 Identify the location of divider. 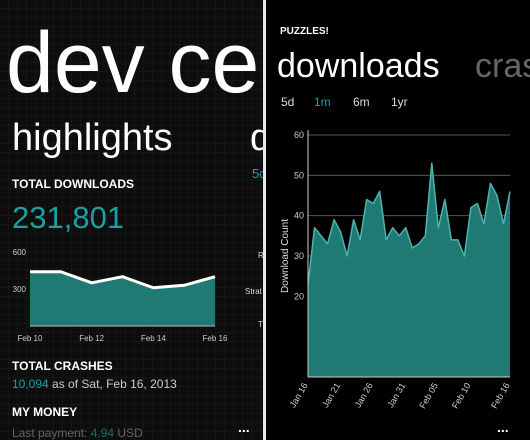
(264, 220).